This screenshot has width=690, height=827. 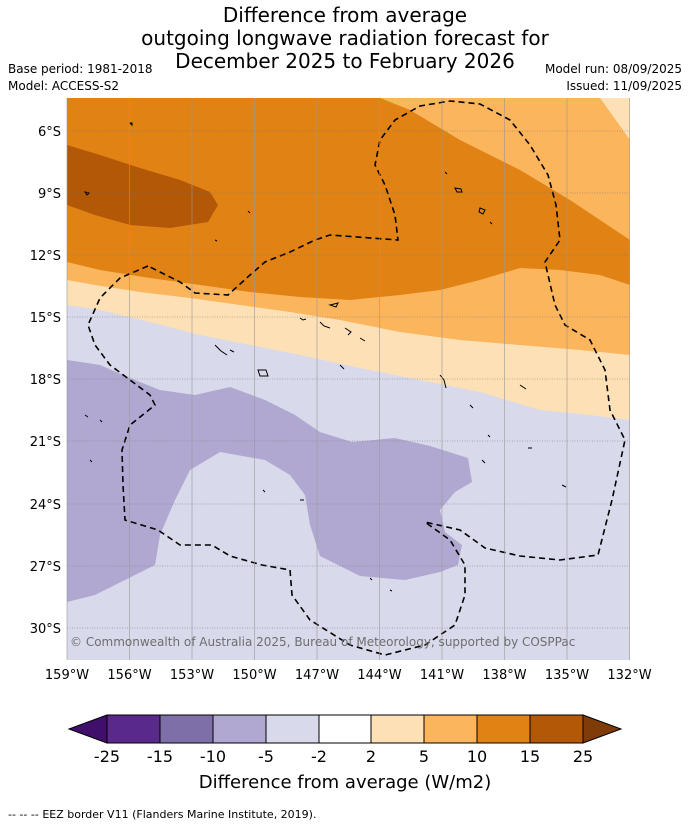 What do you see at coordinates (64, 86) in the screenshot?
I see `model-name: Model: ACCESS-S2` at bounding box center [64, 86].